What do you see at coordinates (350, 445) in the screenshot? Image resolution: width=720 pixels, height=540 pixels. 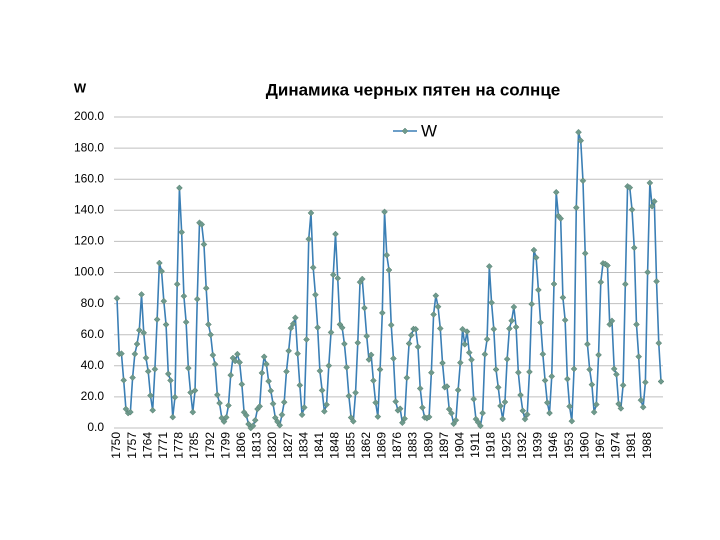 I see `x-tick-label: 1855` at bounding box center [350, 445].